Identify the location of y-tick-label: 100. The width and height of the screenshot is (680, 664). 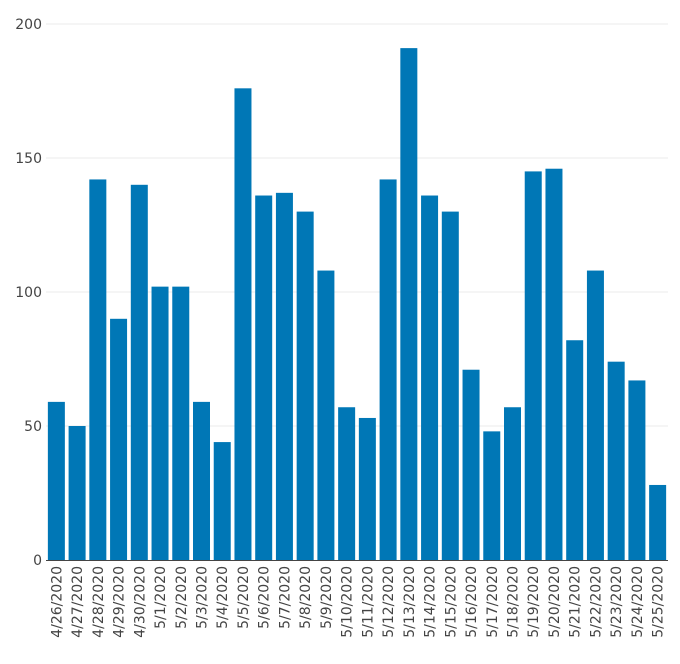
(28, 293).